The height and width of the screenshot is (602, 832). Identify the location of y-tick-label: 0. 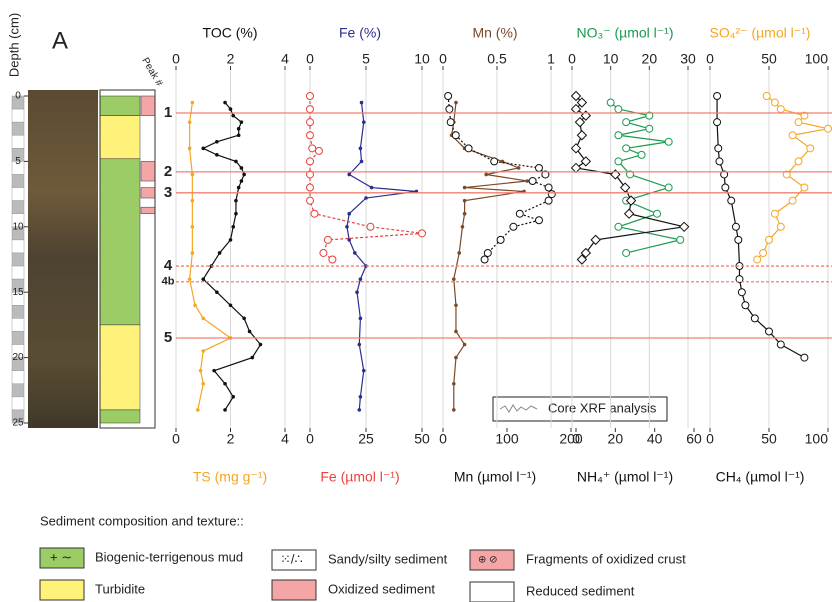
(18, 96).